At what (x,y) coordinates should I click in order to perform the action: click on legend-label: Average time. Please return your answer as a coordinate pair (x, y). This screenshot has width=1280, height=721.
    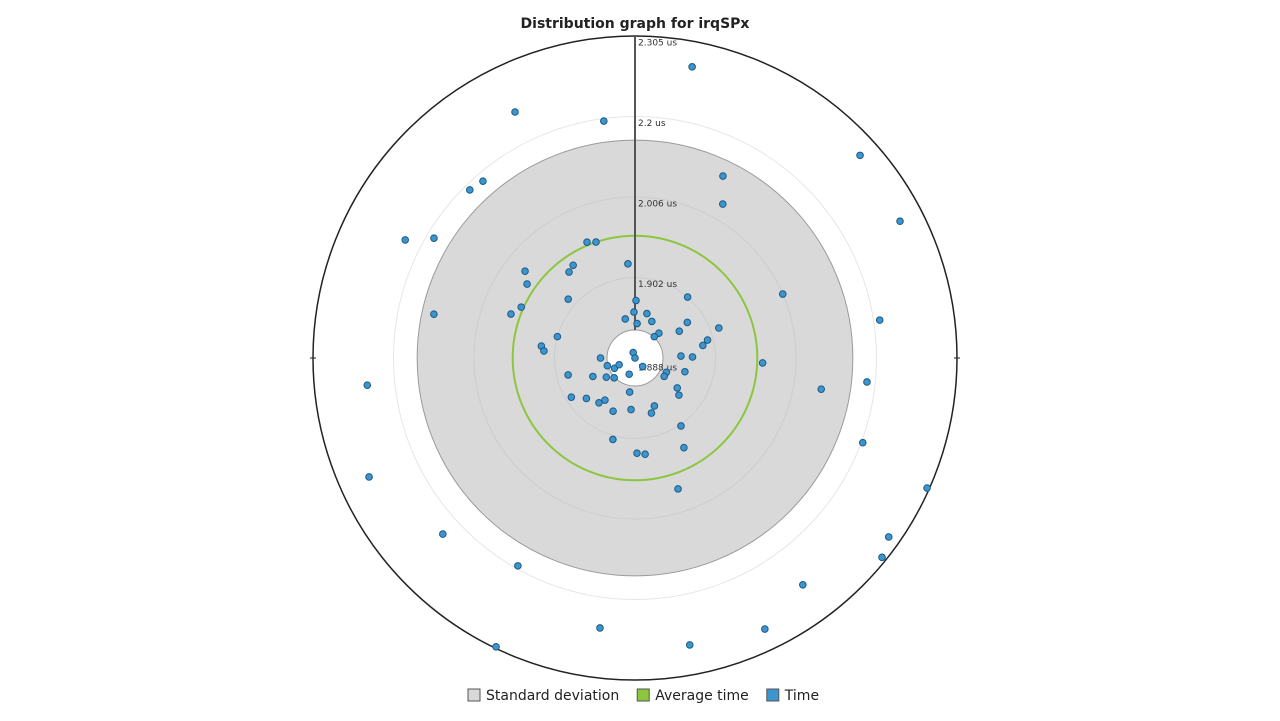
    Looking at the image, I should click on (702, 696).